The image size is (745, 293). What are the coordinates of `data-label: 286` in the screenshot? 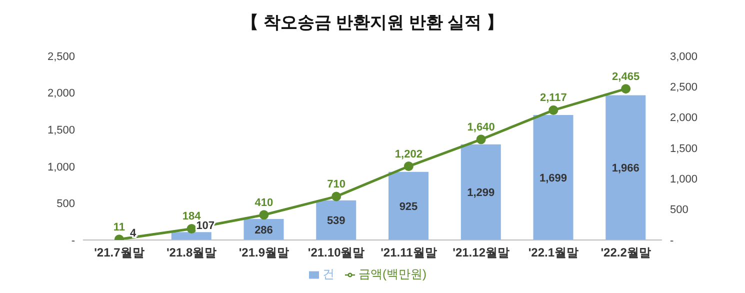 It's located at (263, 230).